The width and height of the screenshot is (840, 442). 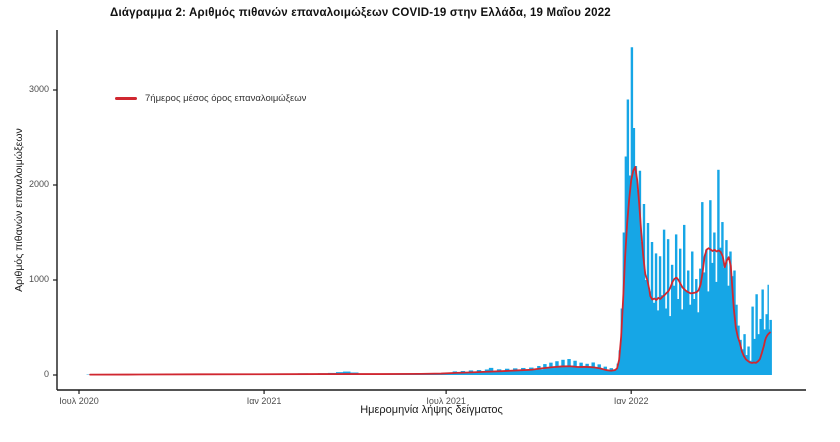 I want to click on x-axis-title: Ημερομηνία λήψης δείγματος, so click(x=431, y=410).